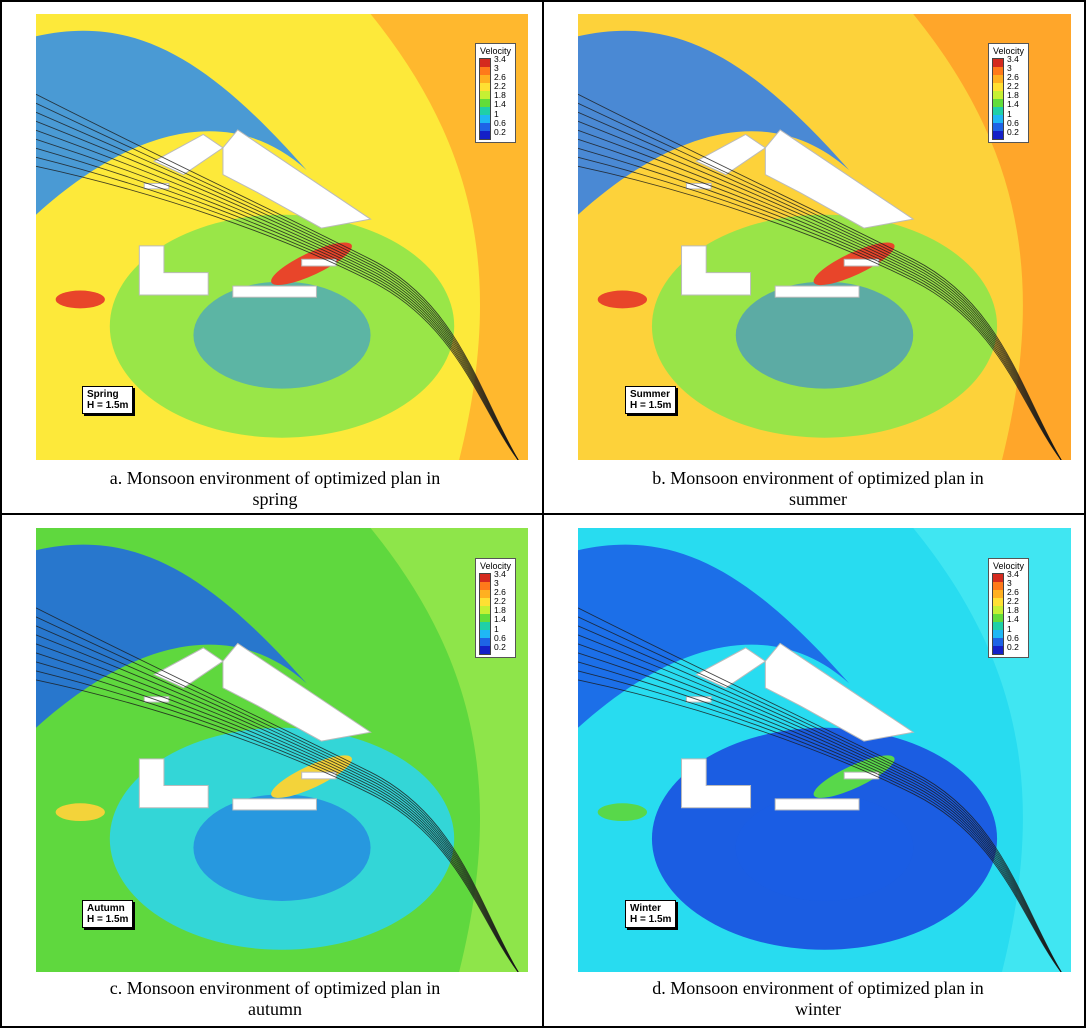 This screenshot has width=1086, height=1028. What do you see at coordinates (108, 914) in the screenshot?
I see `season-label-box: Autumn H = 1.5m` at bounding box center [108, 914].